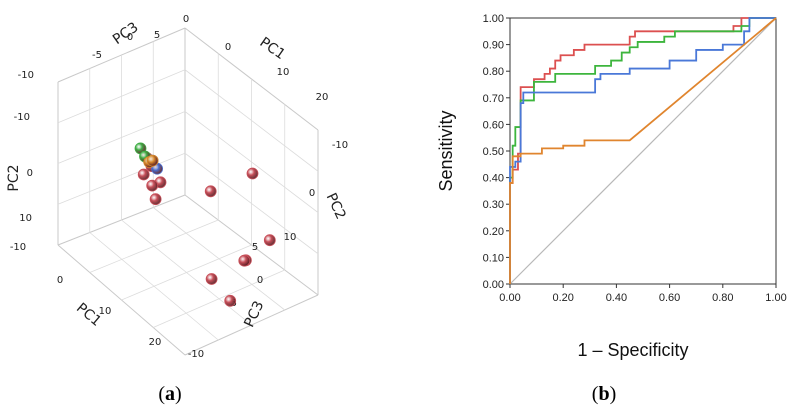 Image resolution: width=800 pixels, height=411 pixels. Describe the element at coordinates (493, 205) in the screenshot. I see `roc-y-tick-label: 0.30` at that location.